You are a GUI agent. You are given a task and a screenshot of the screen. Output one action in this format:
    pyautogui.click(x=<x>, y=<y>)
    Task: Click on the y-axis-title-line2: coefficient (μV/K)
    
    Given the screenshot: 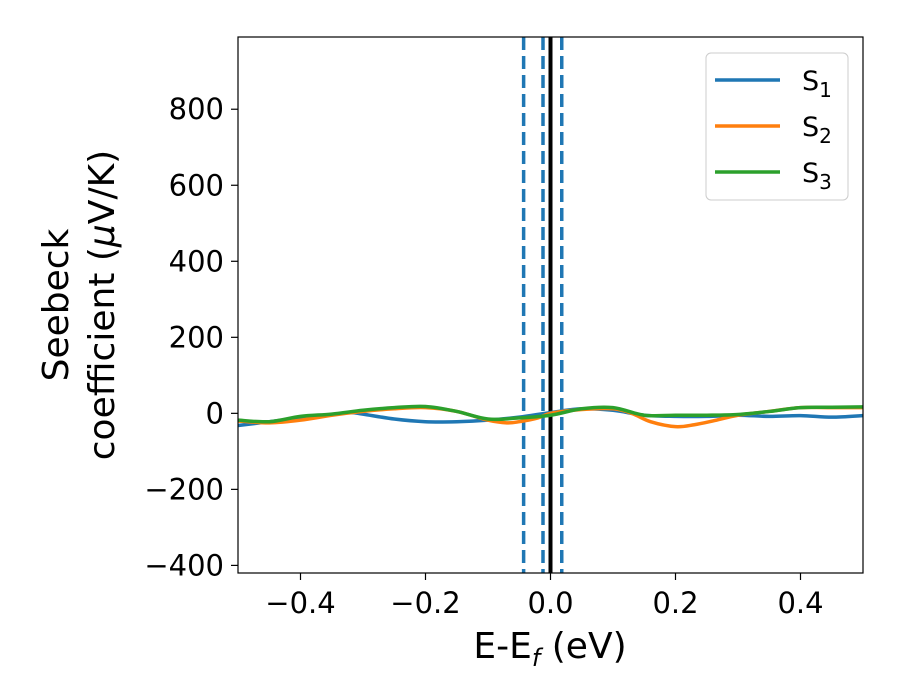 What is the action you would take?
    pyautogui.click(x=102, y=305)
    